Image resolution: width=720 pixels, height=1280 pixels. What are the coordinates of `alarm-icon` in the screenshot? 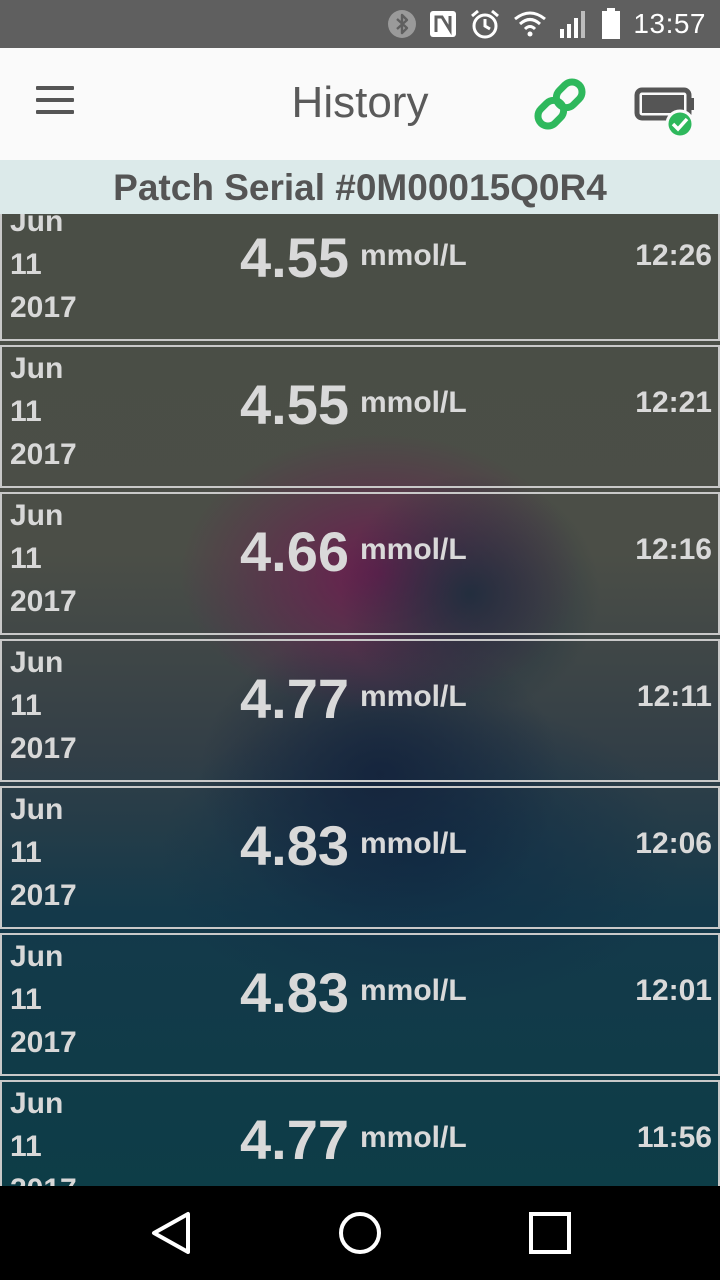 It's located at (485, 24).